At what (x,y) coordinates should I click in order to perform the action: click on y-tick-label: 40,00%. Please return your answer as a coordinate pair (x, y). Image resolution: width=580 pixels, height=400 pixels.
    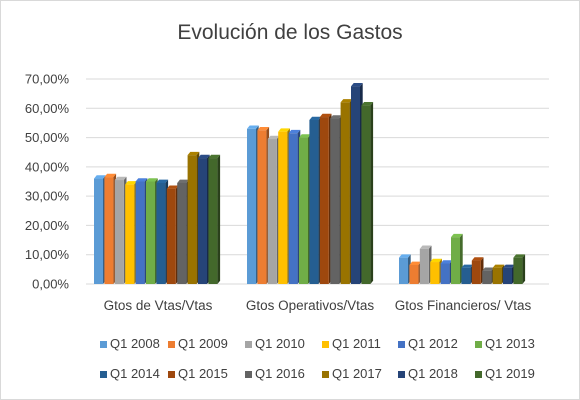
    Looking at the image, I should click on (47, 166).